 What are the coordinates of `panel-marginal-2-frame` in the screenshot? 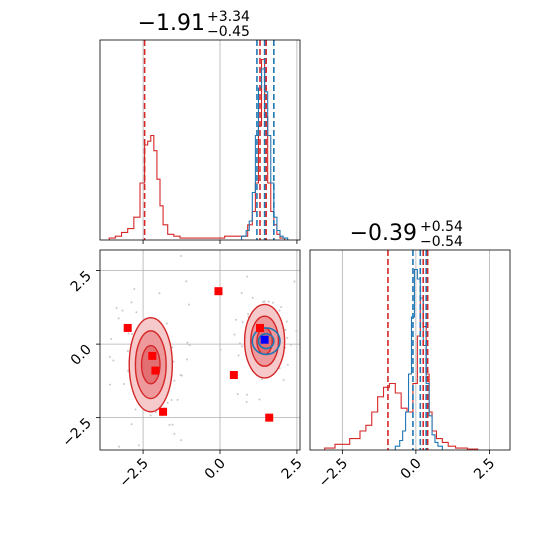 It's located at (410, 350).